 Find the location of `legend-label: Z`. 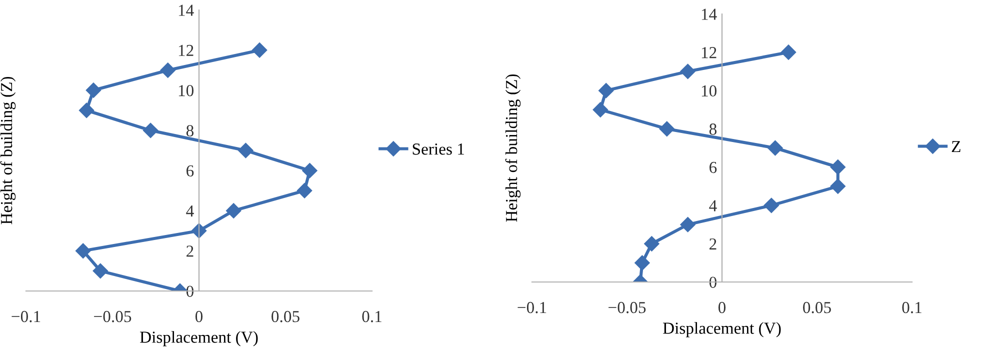

legend-label: Z is located at coordinates (956, 146).